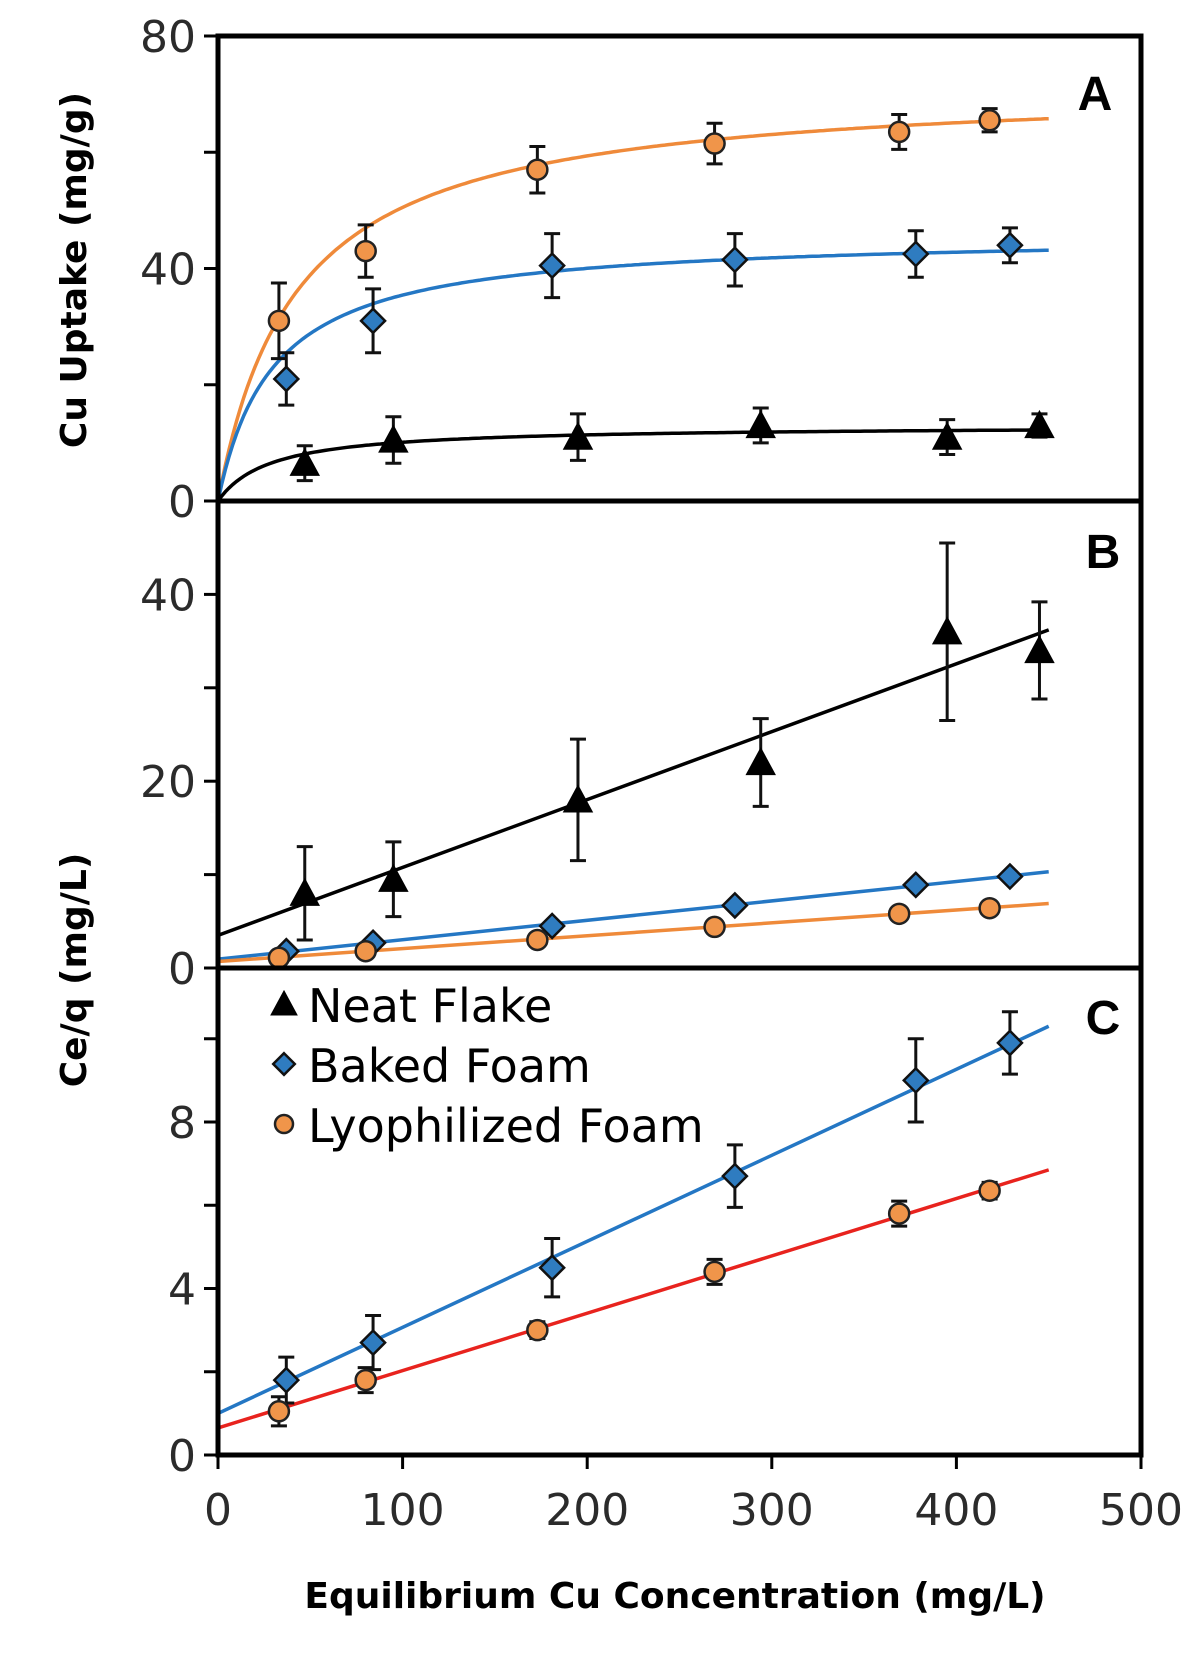  Describe the element at coordinates (74, 970) in the screenshot. I see `y-axis-title-shared: Ce/q (mg/L)` at that location.